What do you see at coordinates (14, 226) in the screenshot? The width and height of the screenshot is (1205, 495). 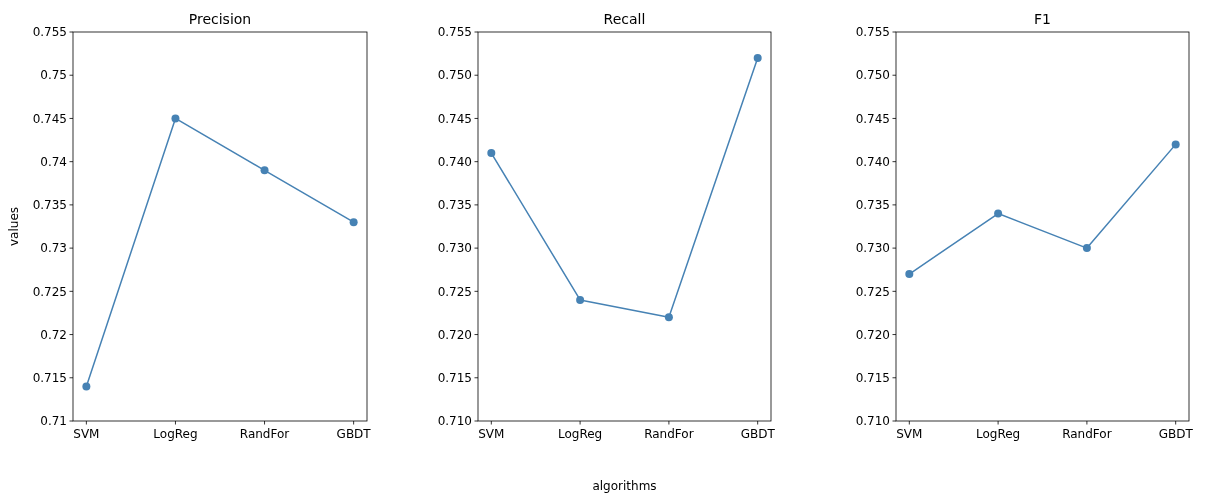 I see `y-axis-title: values` at bounding box center [14, 226].